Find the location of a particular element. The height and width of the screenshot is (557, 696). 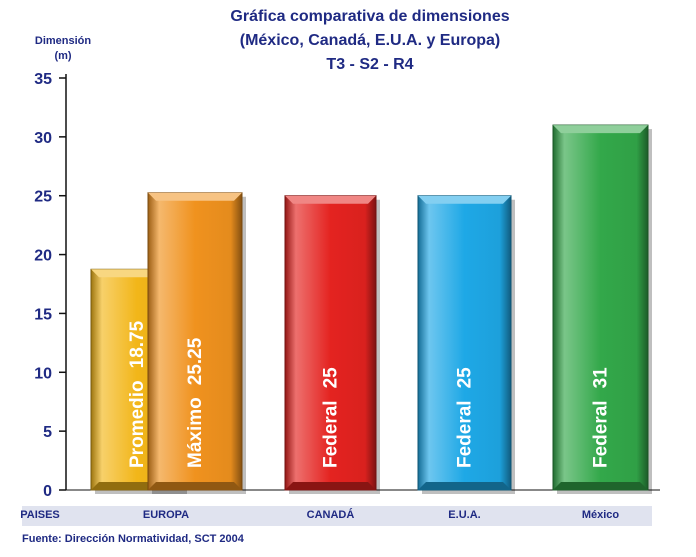

chart-title-line1: Gráfica comparativa de dimensiones is located at coordinates (370, 16).